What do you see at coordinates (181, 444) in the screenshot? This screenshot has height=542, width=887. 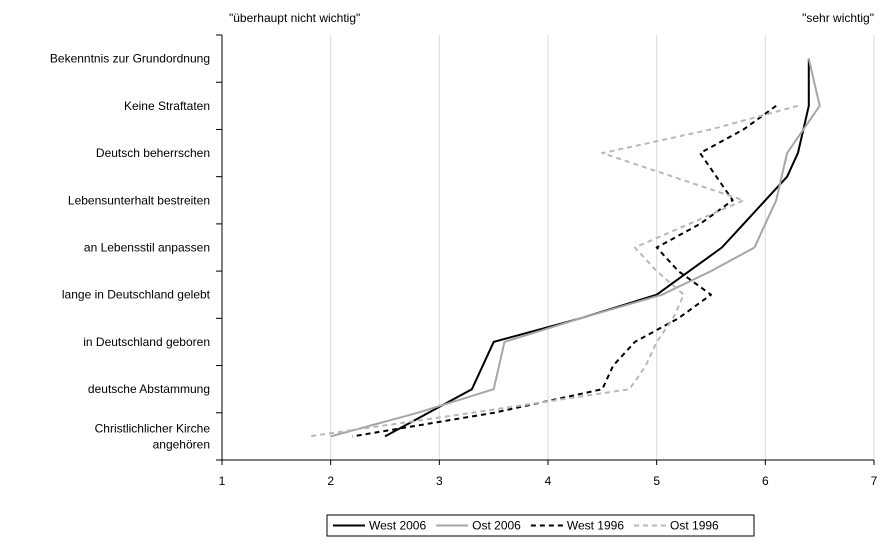 I see `category-label: angehören` at bounding box center [181, 444].